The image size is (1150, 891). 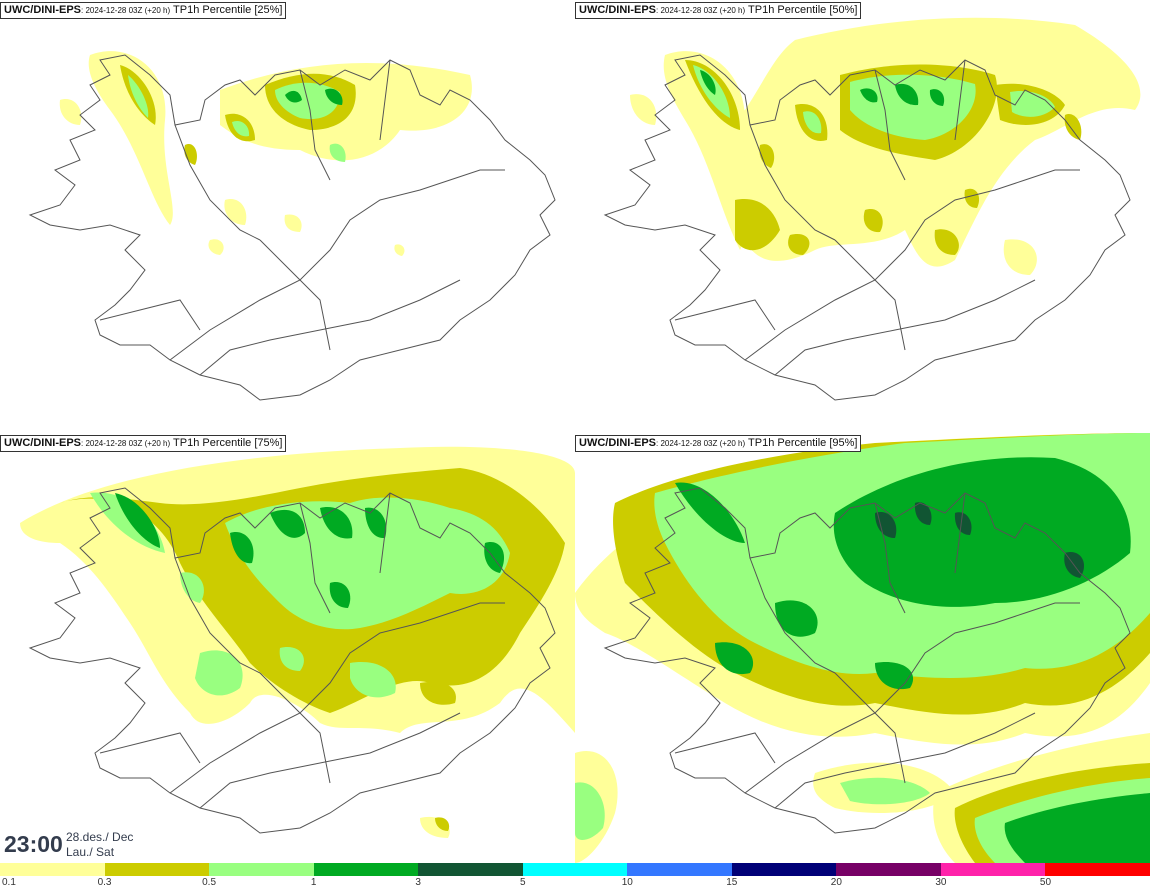 I want to click on colorbar-tick-label: 20, so click(x=836, y=882).